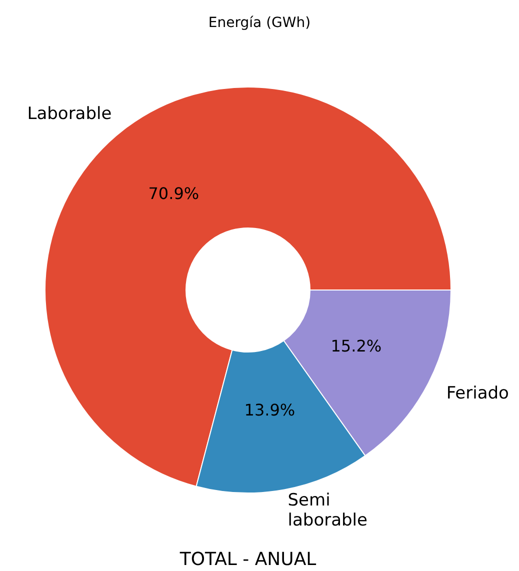  I want to click on text: TOTAL - ANUAL, so click(247, 559).